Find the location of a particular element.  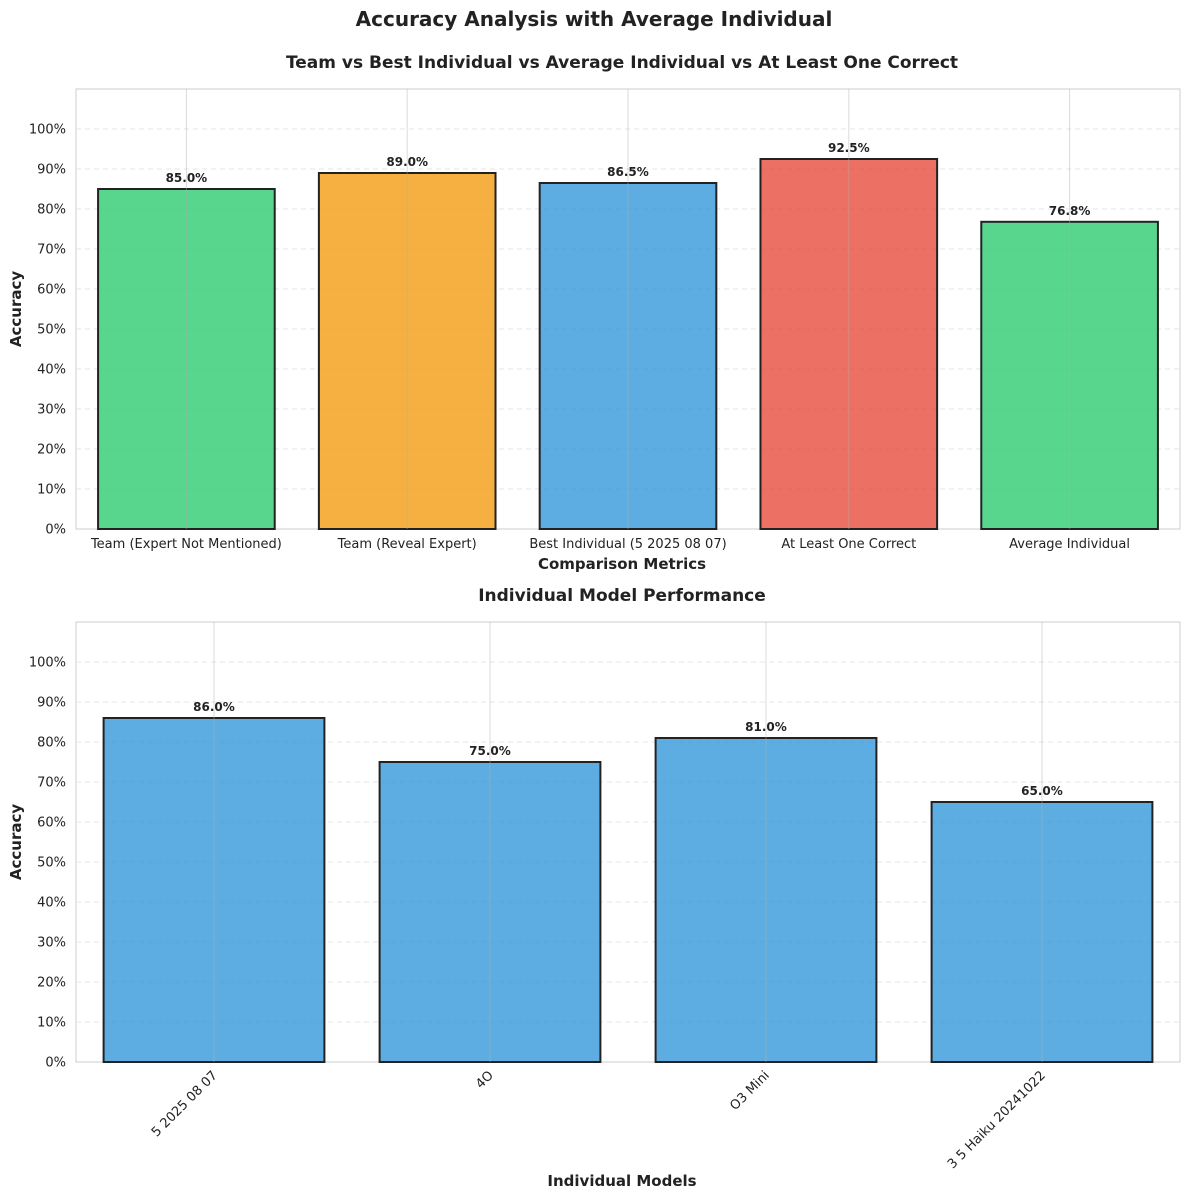

x-tick-label: 5 2025 08 07 is located at coordinates (185, 1104).